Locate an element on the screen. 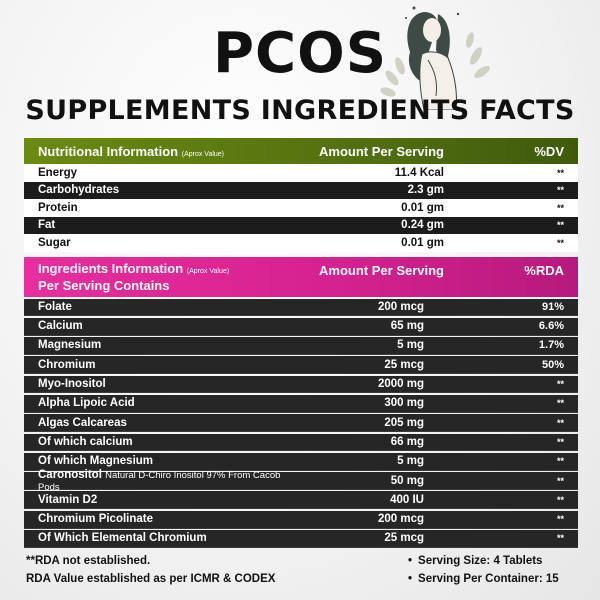  ingredient-name-cell: Calcium is located at coordinates (154, 326).